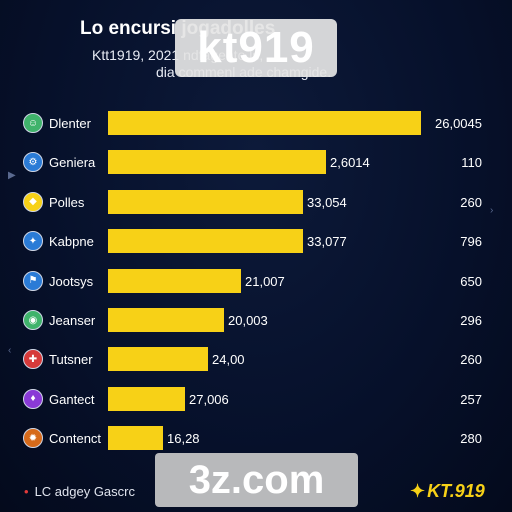 The image size is (512, 512). I want to click on right-value-label: 296, so click(471, 320).